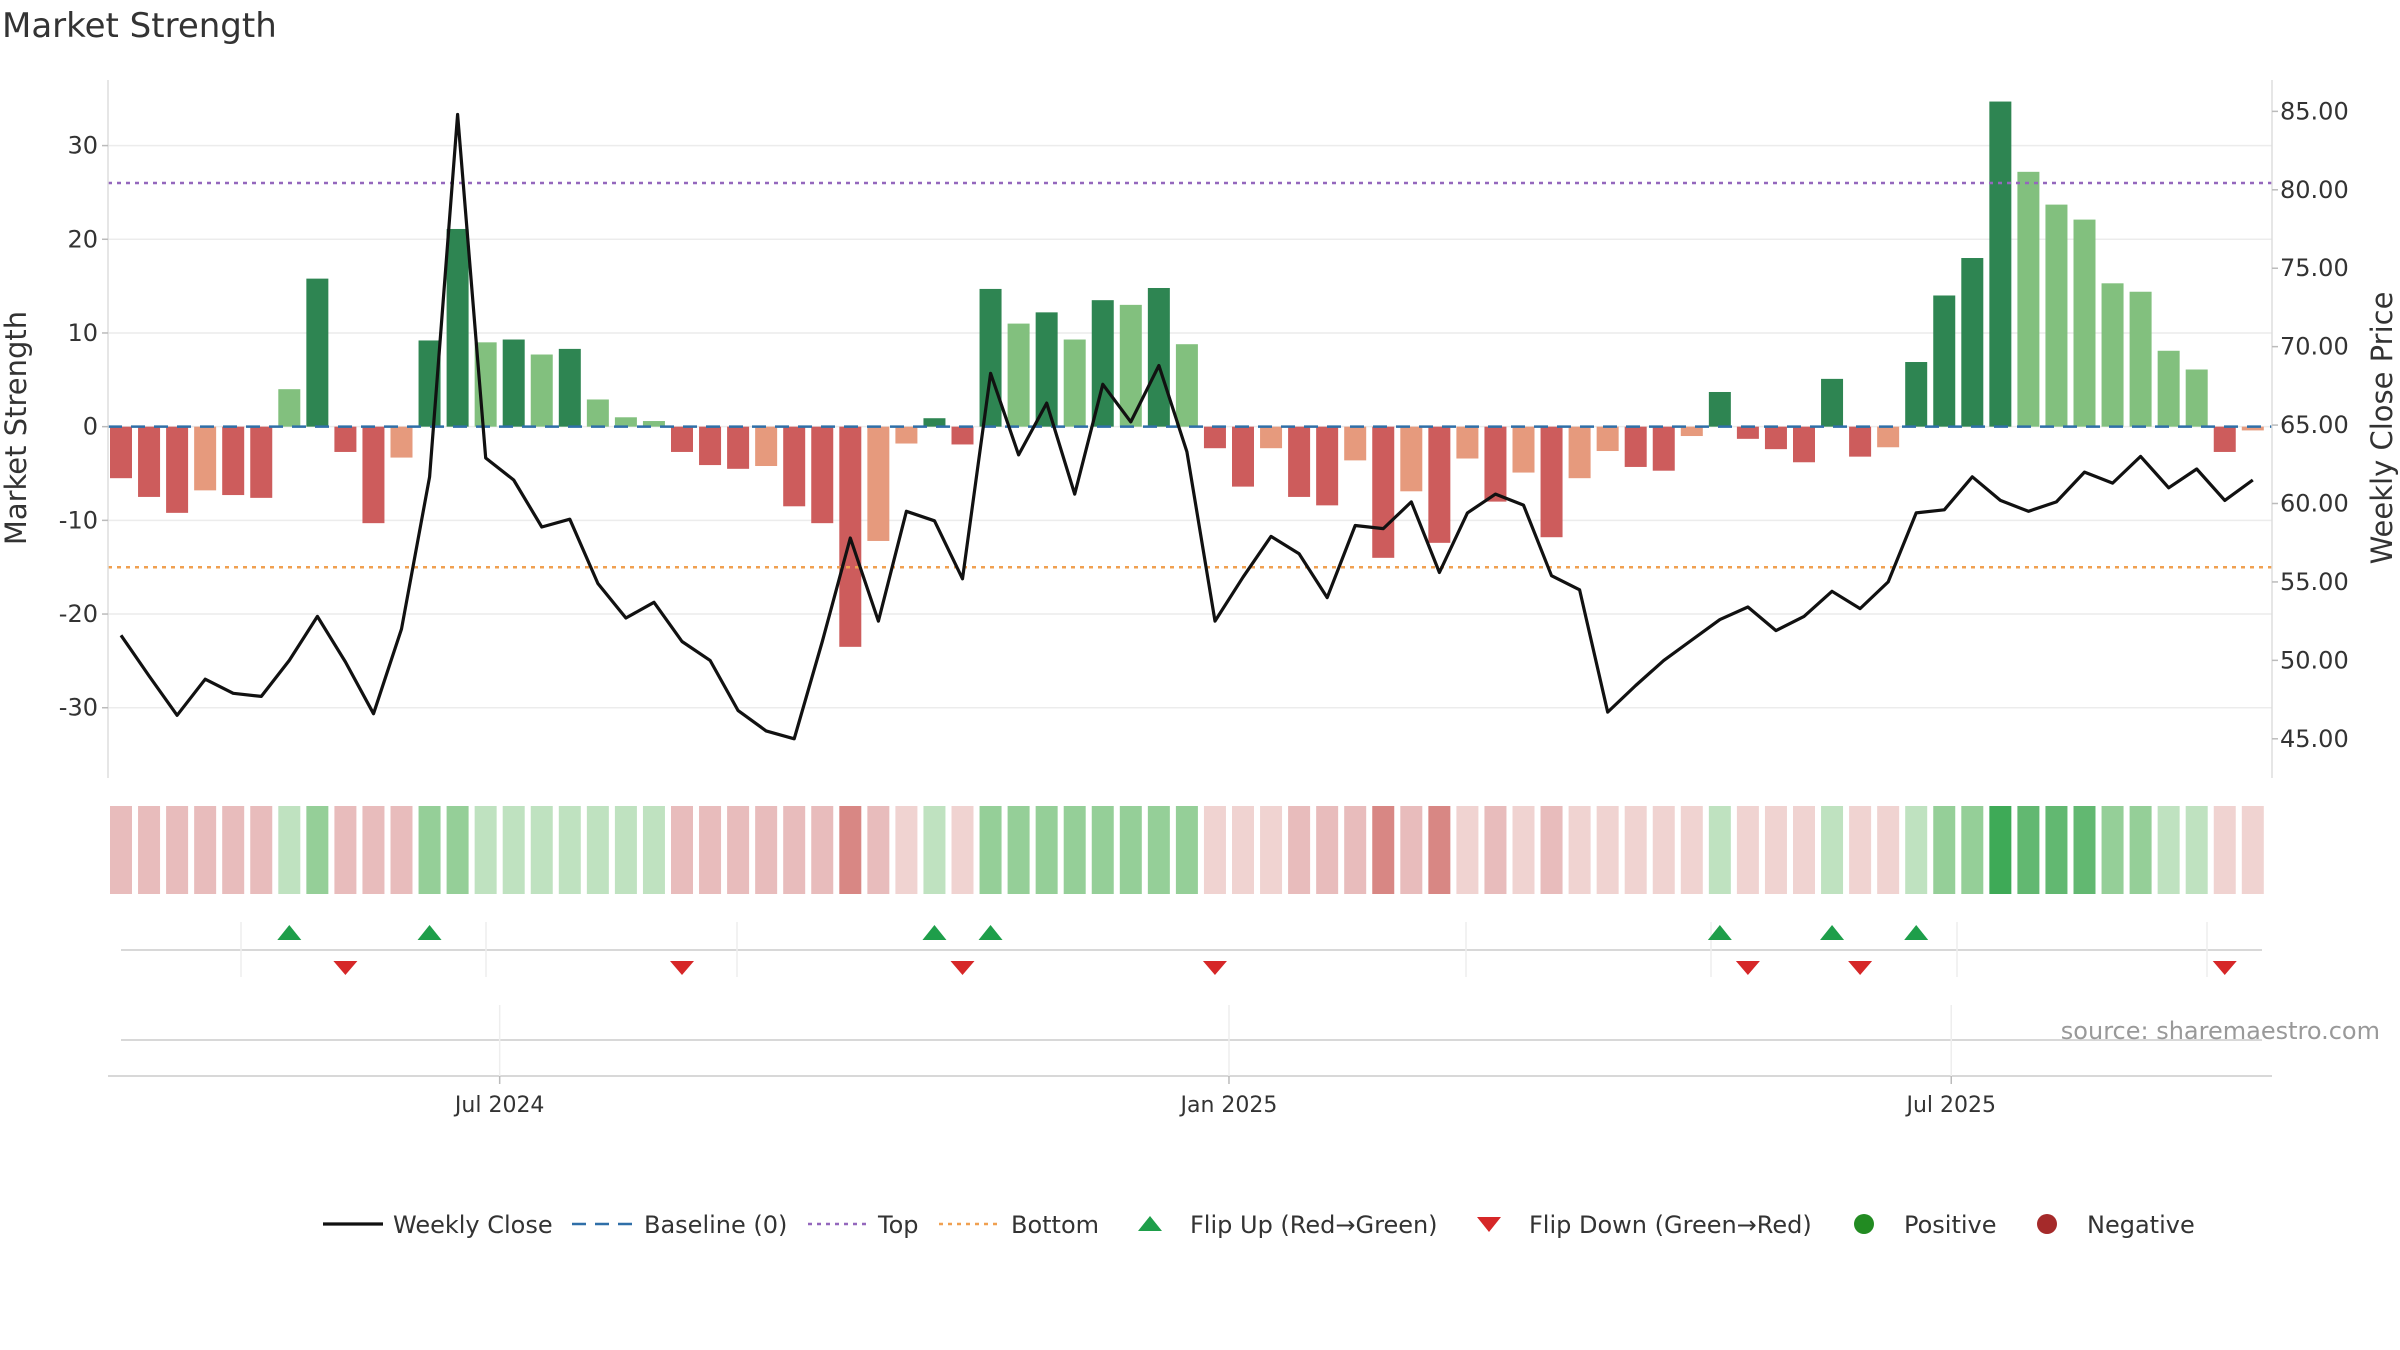 Image resolution: width=2400 pixels, height=1350 pixels. What do you see at coordinates (2314, 425) in the screenshot?
I see `y2-tick-label: 65.00` at bounding box center [2314, 425].